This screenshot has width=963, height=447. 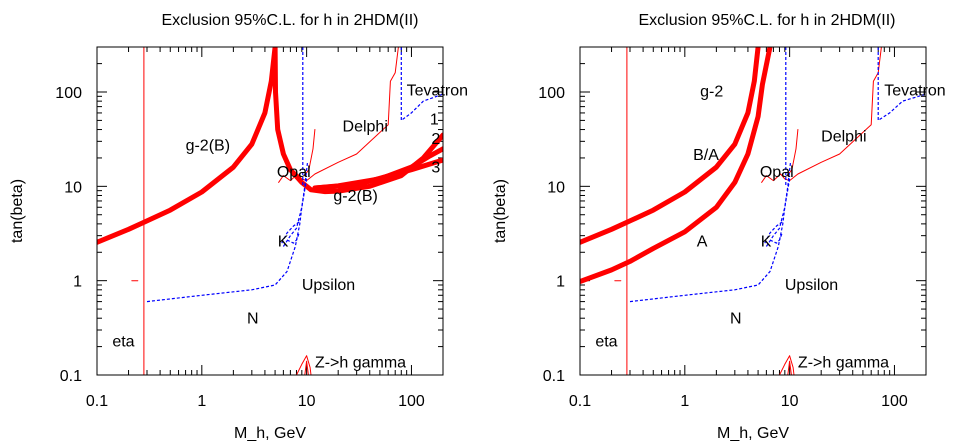 What do you see at coordinates (435, 139) in the screenshot?
I see `annotation-label: 2` at bounding box center [435, 139].